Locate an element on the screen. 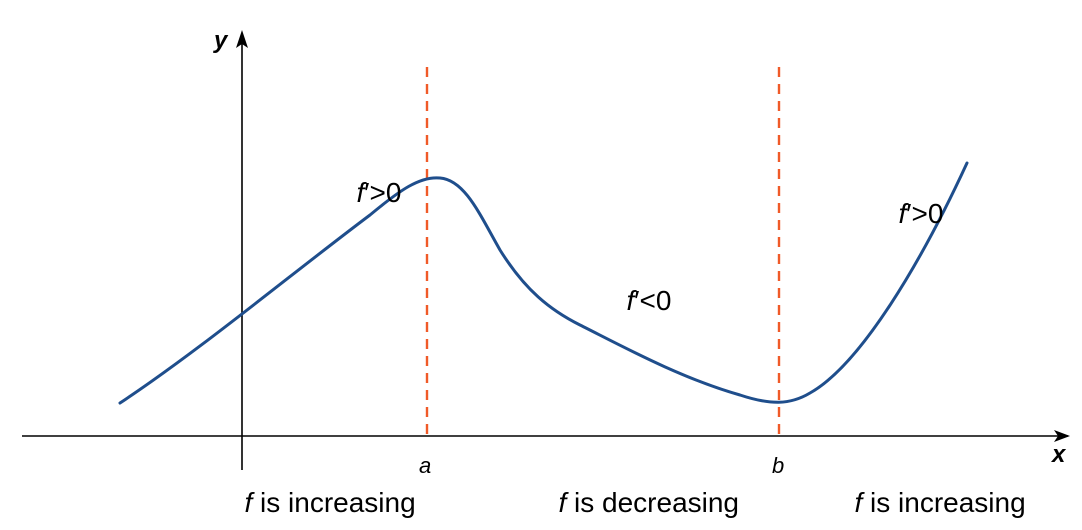 This screenshot has height=530, width=1082. tick-label-b: b is located at coordinates (778, 465).